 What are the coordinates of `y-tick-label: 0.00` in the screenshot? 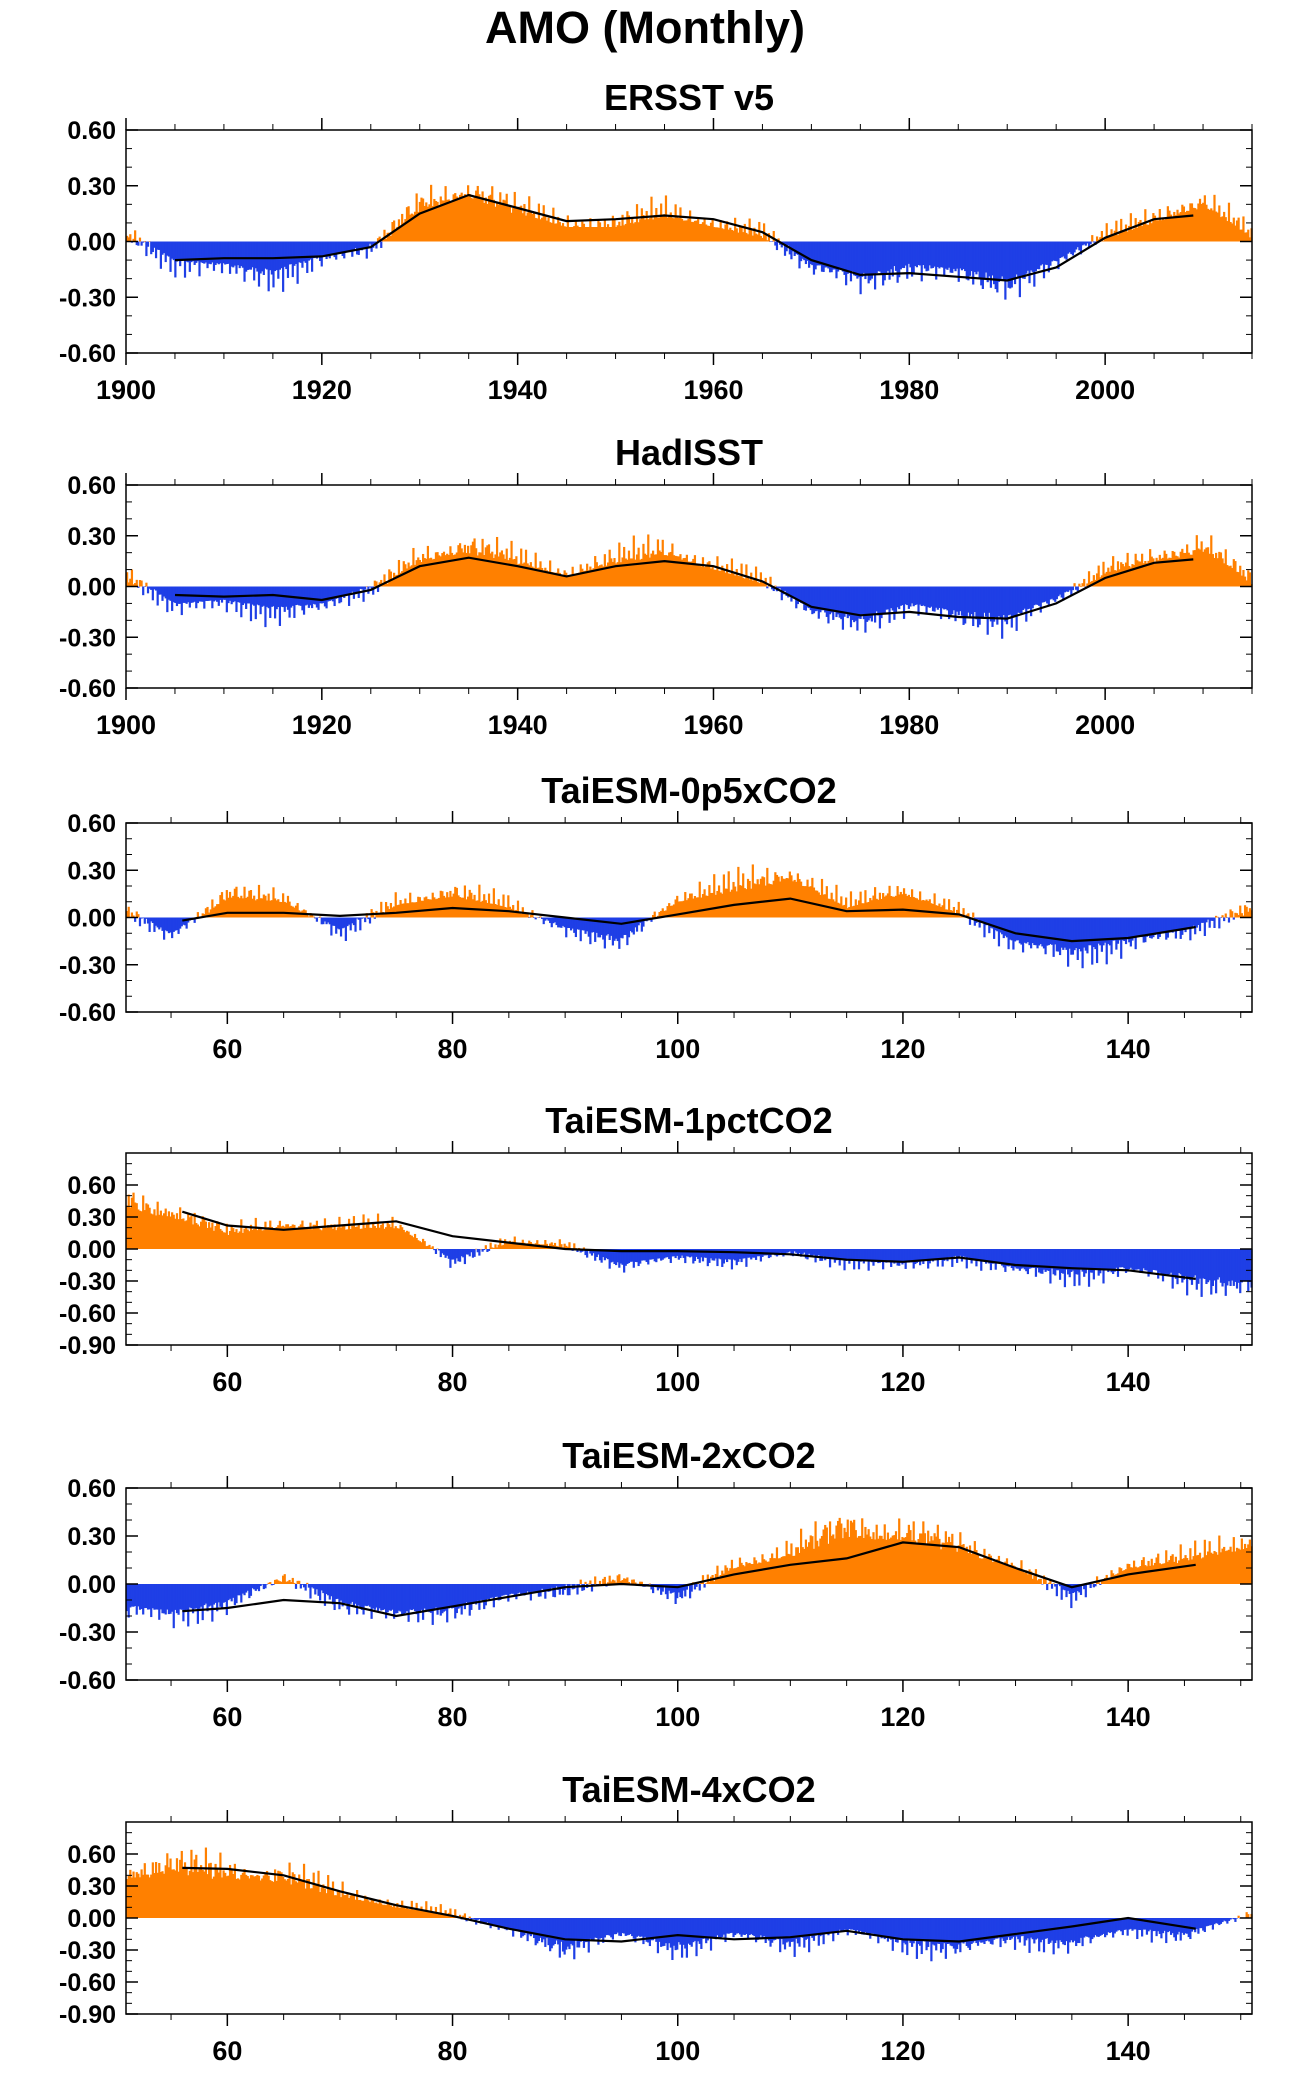 It's located at (91, 1250).